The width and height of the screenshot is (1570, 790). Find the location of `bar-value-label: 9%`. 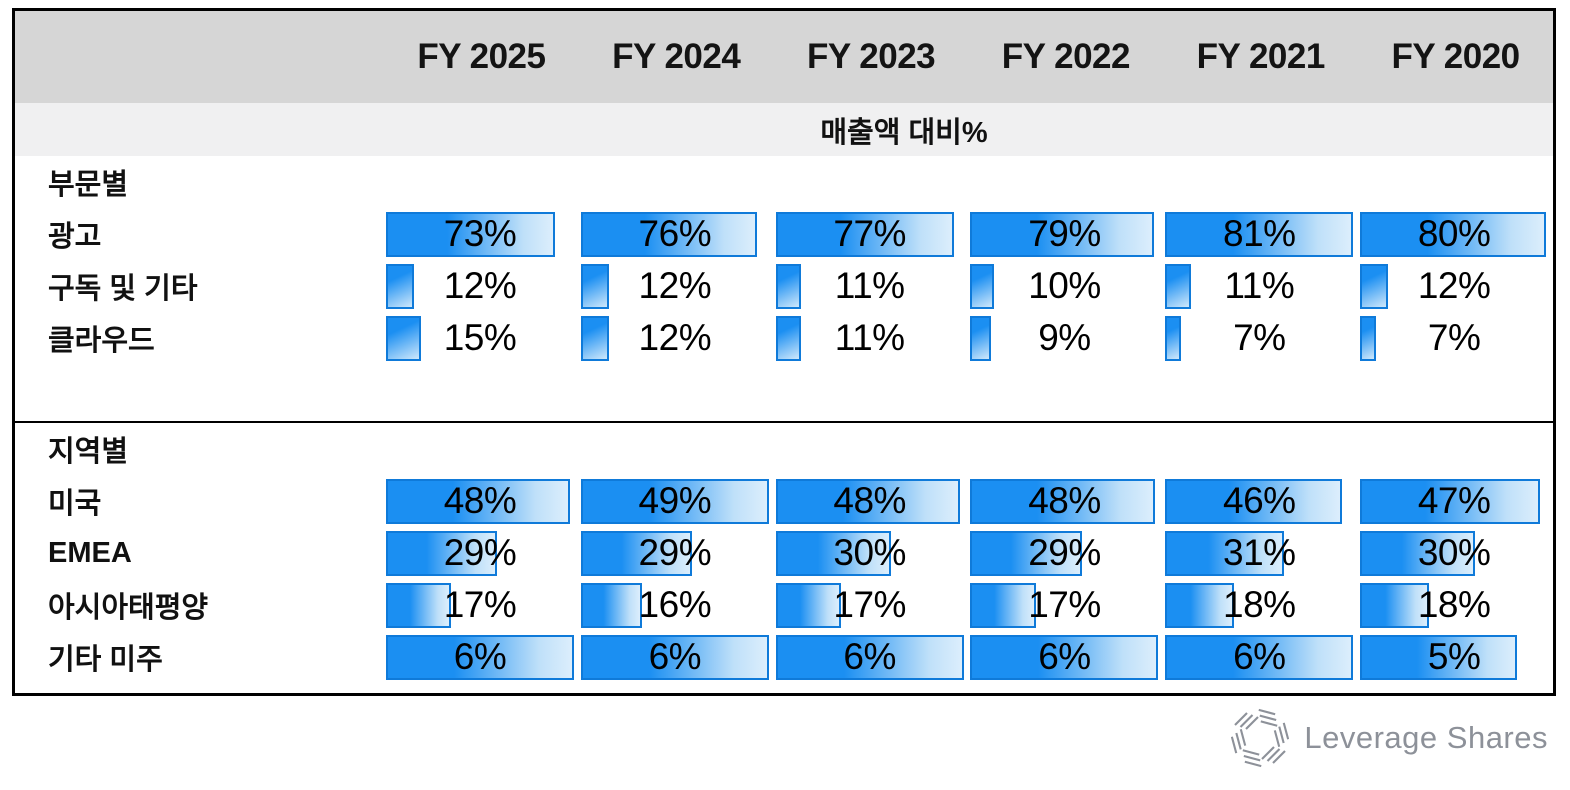

bar-value-label: 9% is located at coordinates (1064, 337).